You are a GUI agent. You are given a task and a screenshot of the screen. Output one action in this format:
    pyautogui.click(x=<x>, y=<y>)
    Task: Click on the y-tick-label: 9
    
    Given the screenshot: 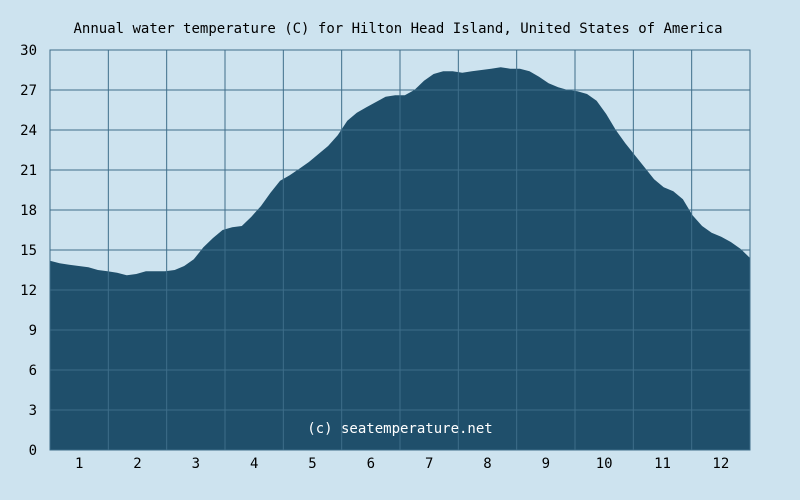 What is the action you would take?
    pyautogui.click(x=33, y=331)
    